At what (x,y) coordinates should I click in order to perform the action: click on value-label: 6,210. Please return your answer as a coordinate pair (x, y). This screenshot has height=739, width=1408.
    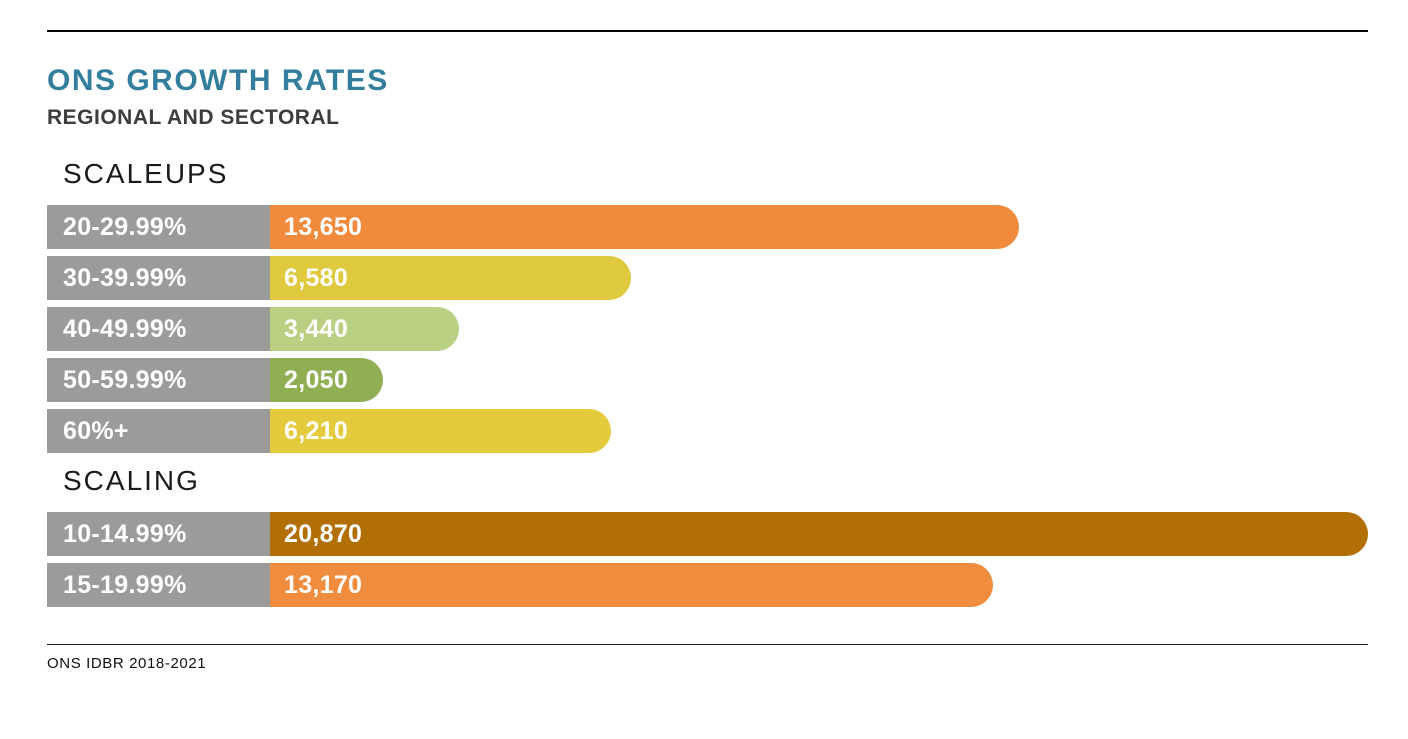
    Looking at the image, I should click on (316, 430).